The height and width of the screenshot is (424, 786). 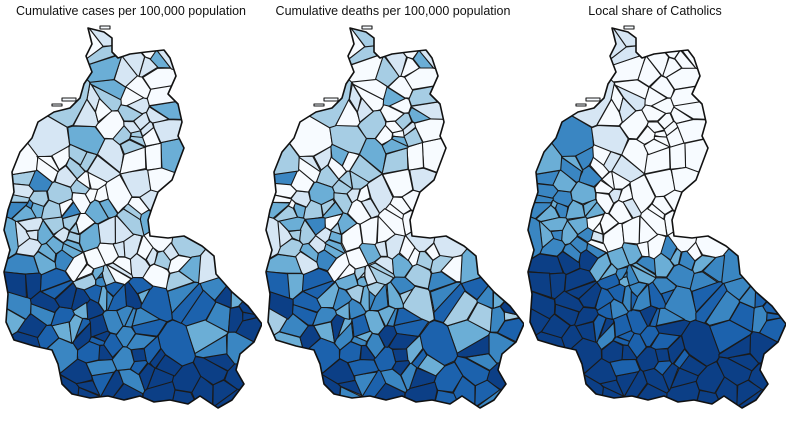 I want to click on map-title-cases: Cumulative cases per 100,000 population, so click(x=130, y=11).